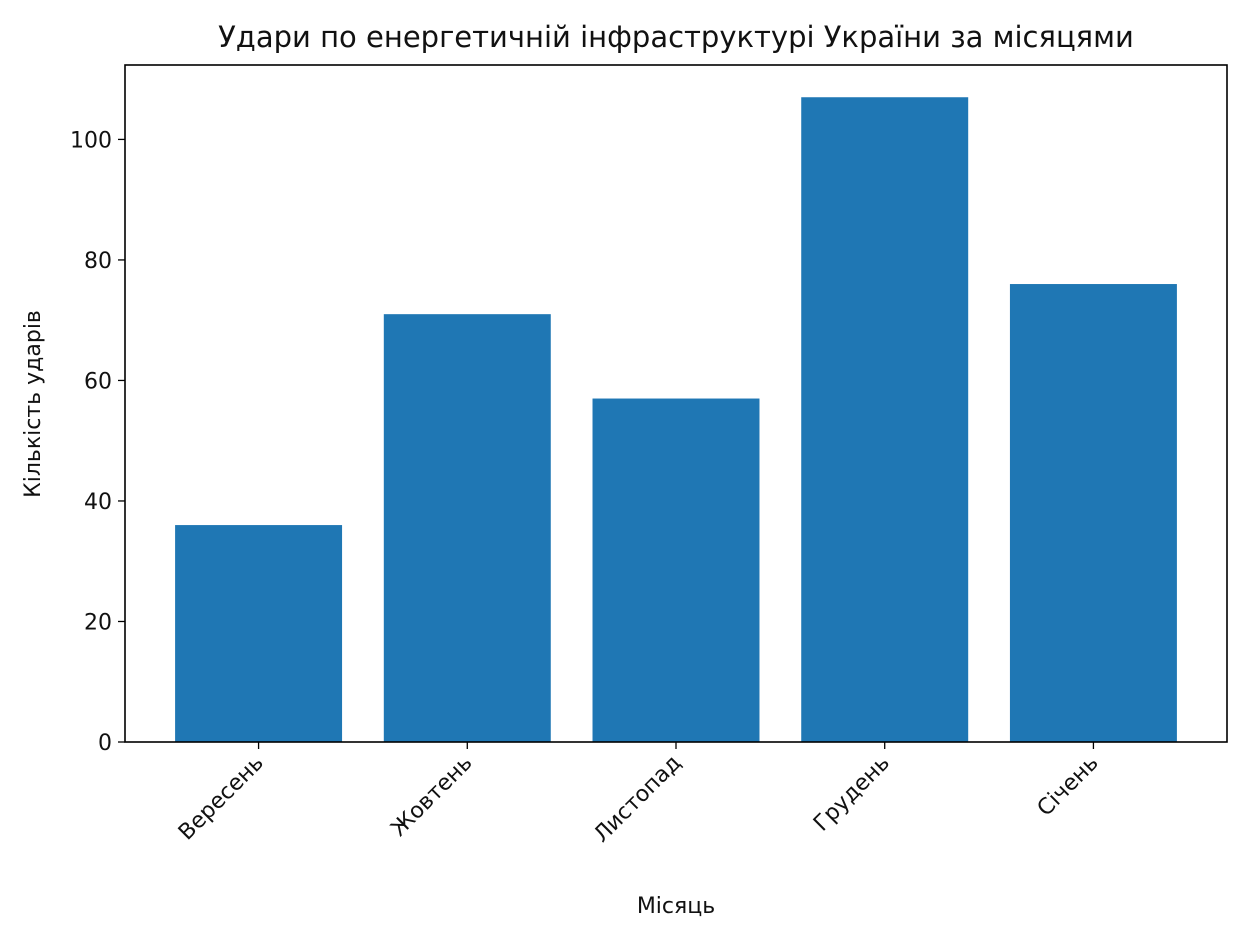 This screenshot has height=944, width=1260. Describe the element at coordinates (1068, 786) in the screenshot. I see `x-tick-label: Січень` at that location.